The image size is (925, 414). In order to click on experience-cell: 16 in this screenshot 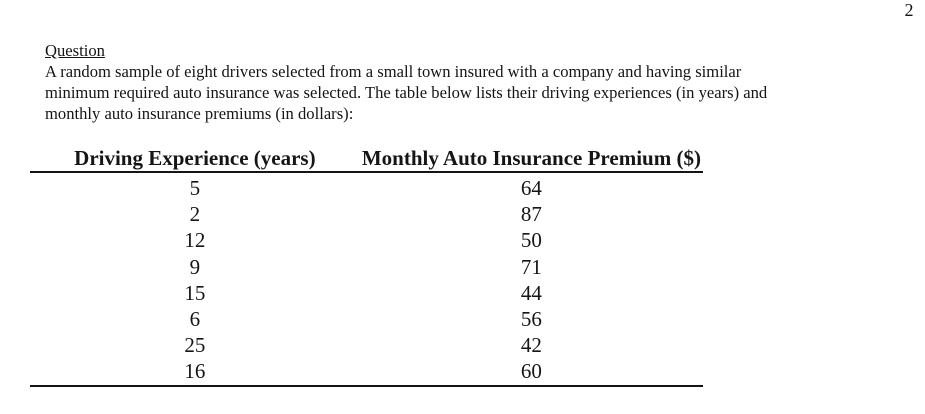, I will do `click(195, 371)`.